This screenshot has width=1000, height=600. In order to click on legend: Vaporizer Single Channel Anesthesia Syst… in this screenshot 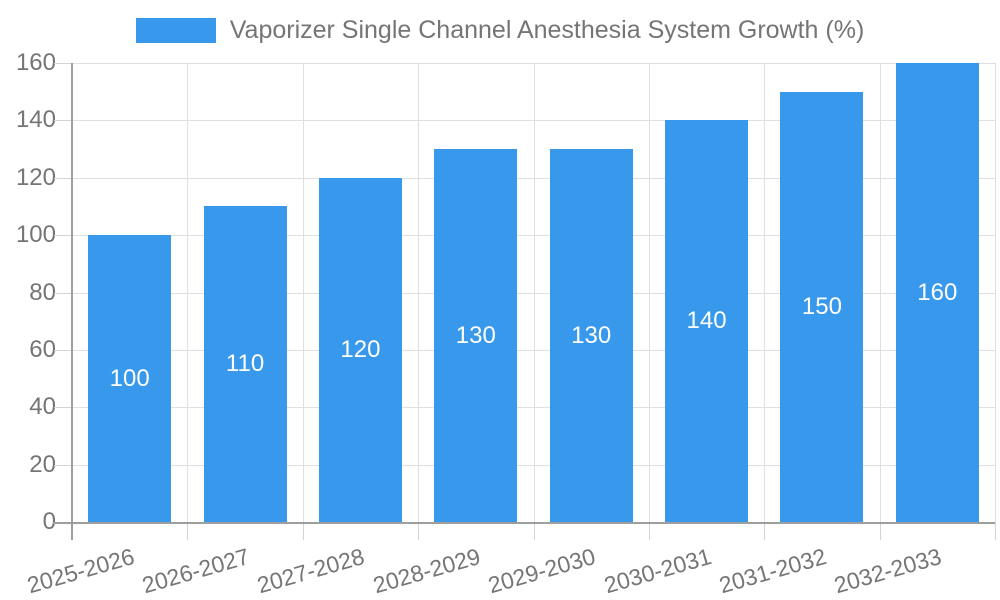, I will do `click(500, 30)`.